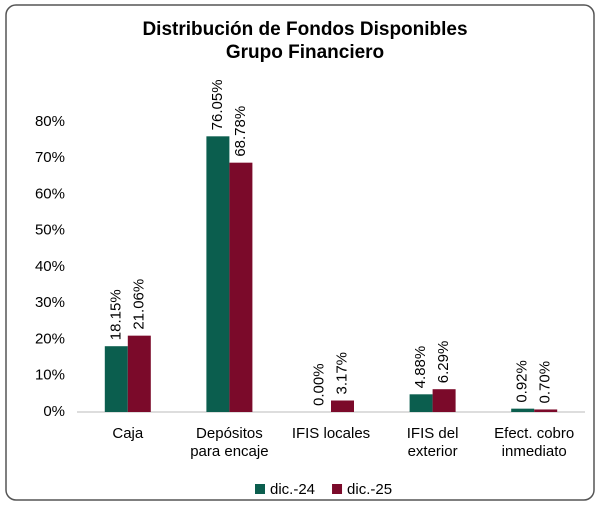 This screenshot has width=600, height=505. What do you see at coordinates (522, 381) in the screenshot?
I see `data-label: 0.92%` at bounding box center [522, 381].